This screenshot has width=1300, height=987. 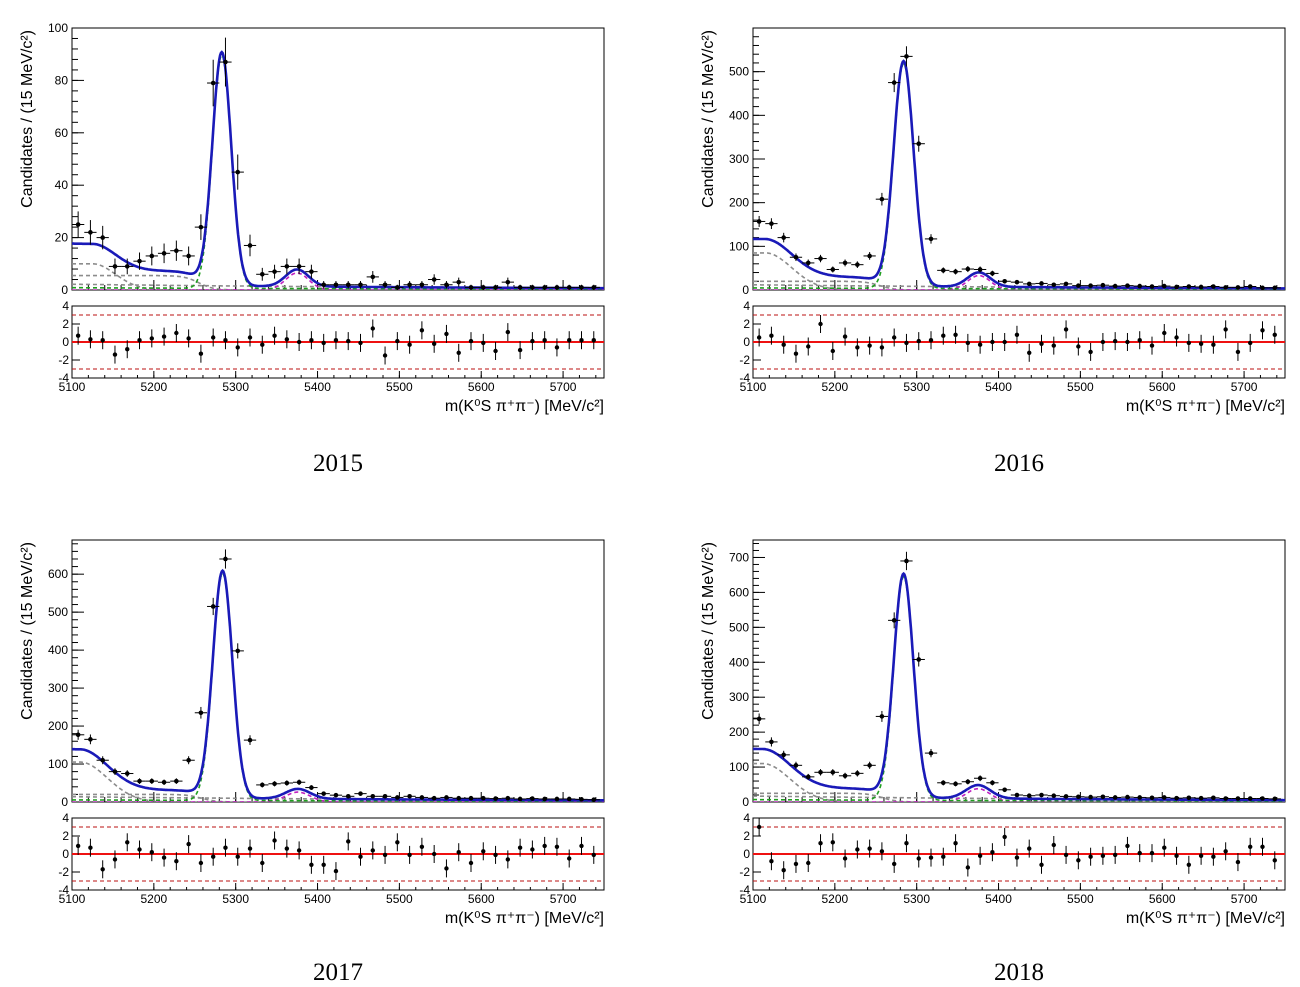 What do you see at coordinates (62, 185) in the screenshot?
I see `y-tick-label: 40` at bounding box center [62, 185].